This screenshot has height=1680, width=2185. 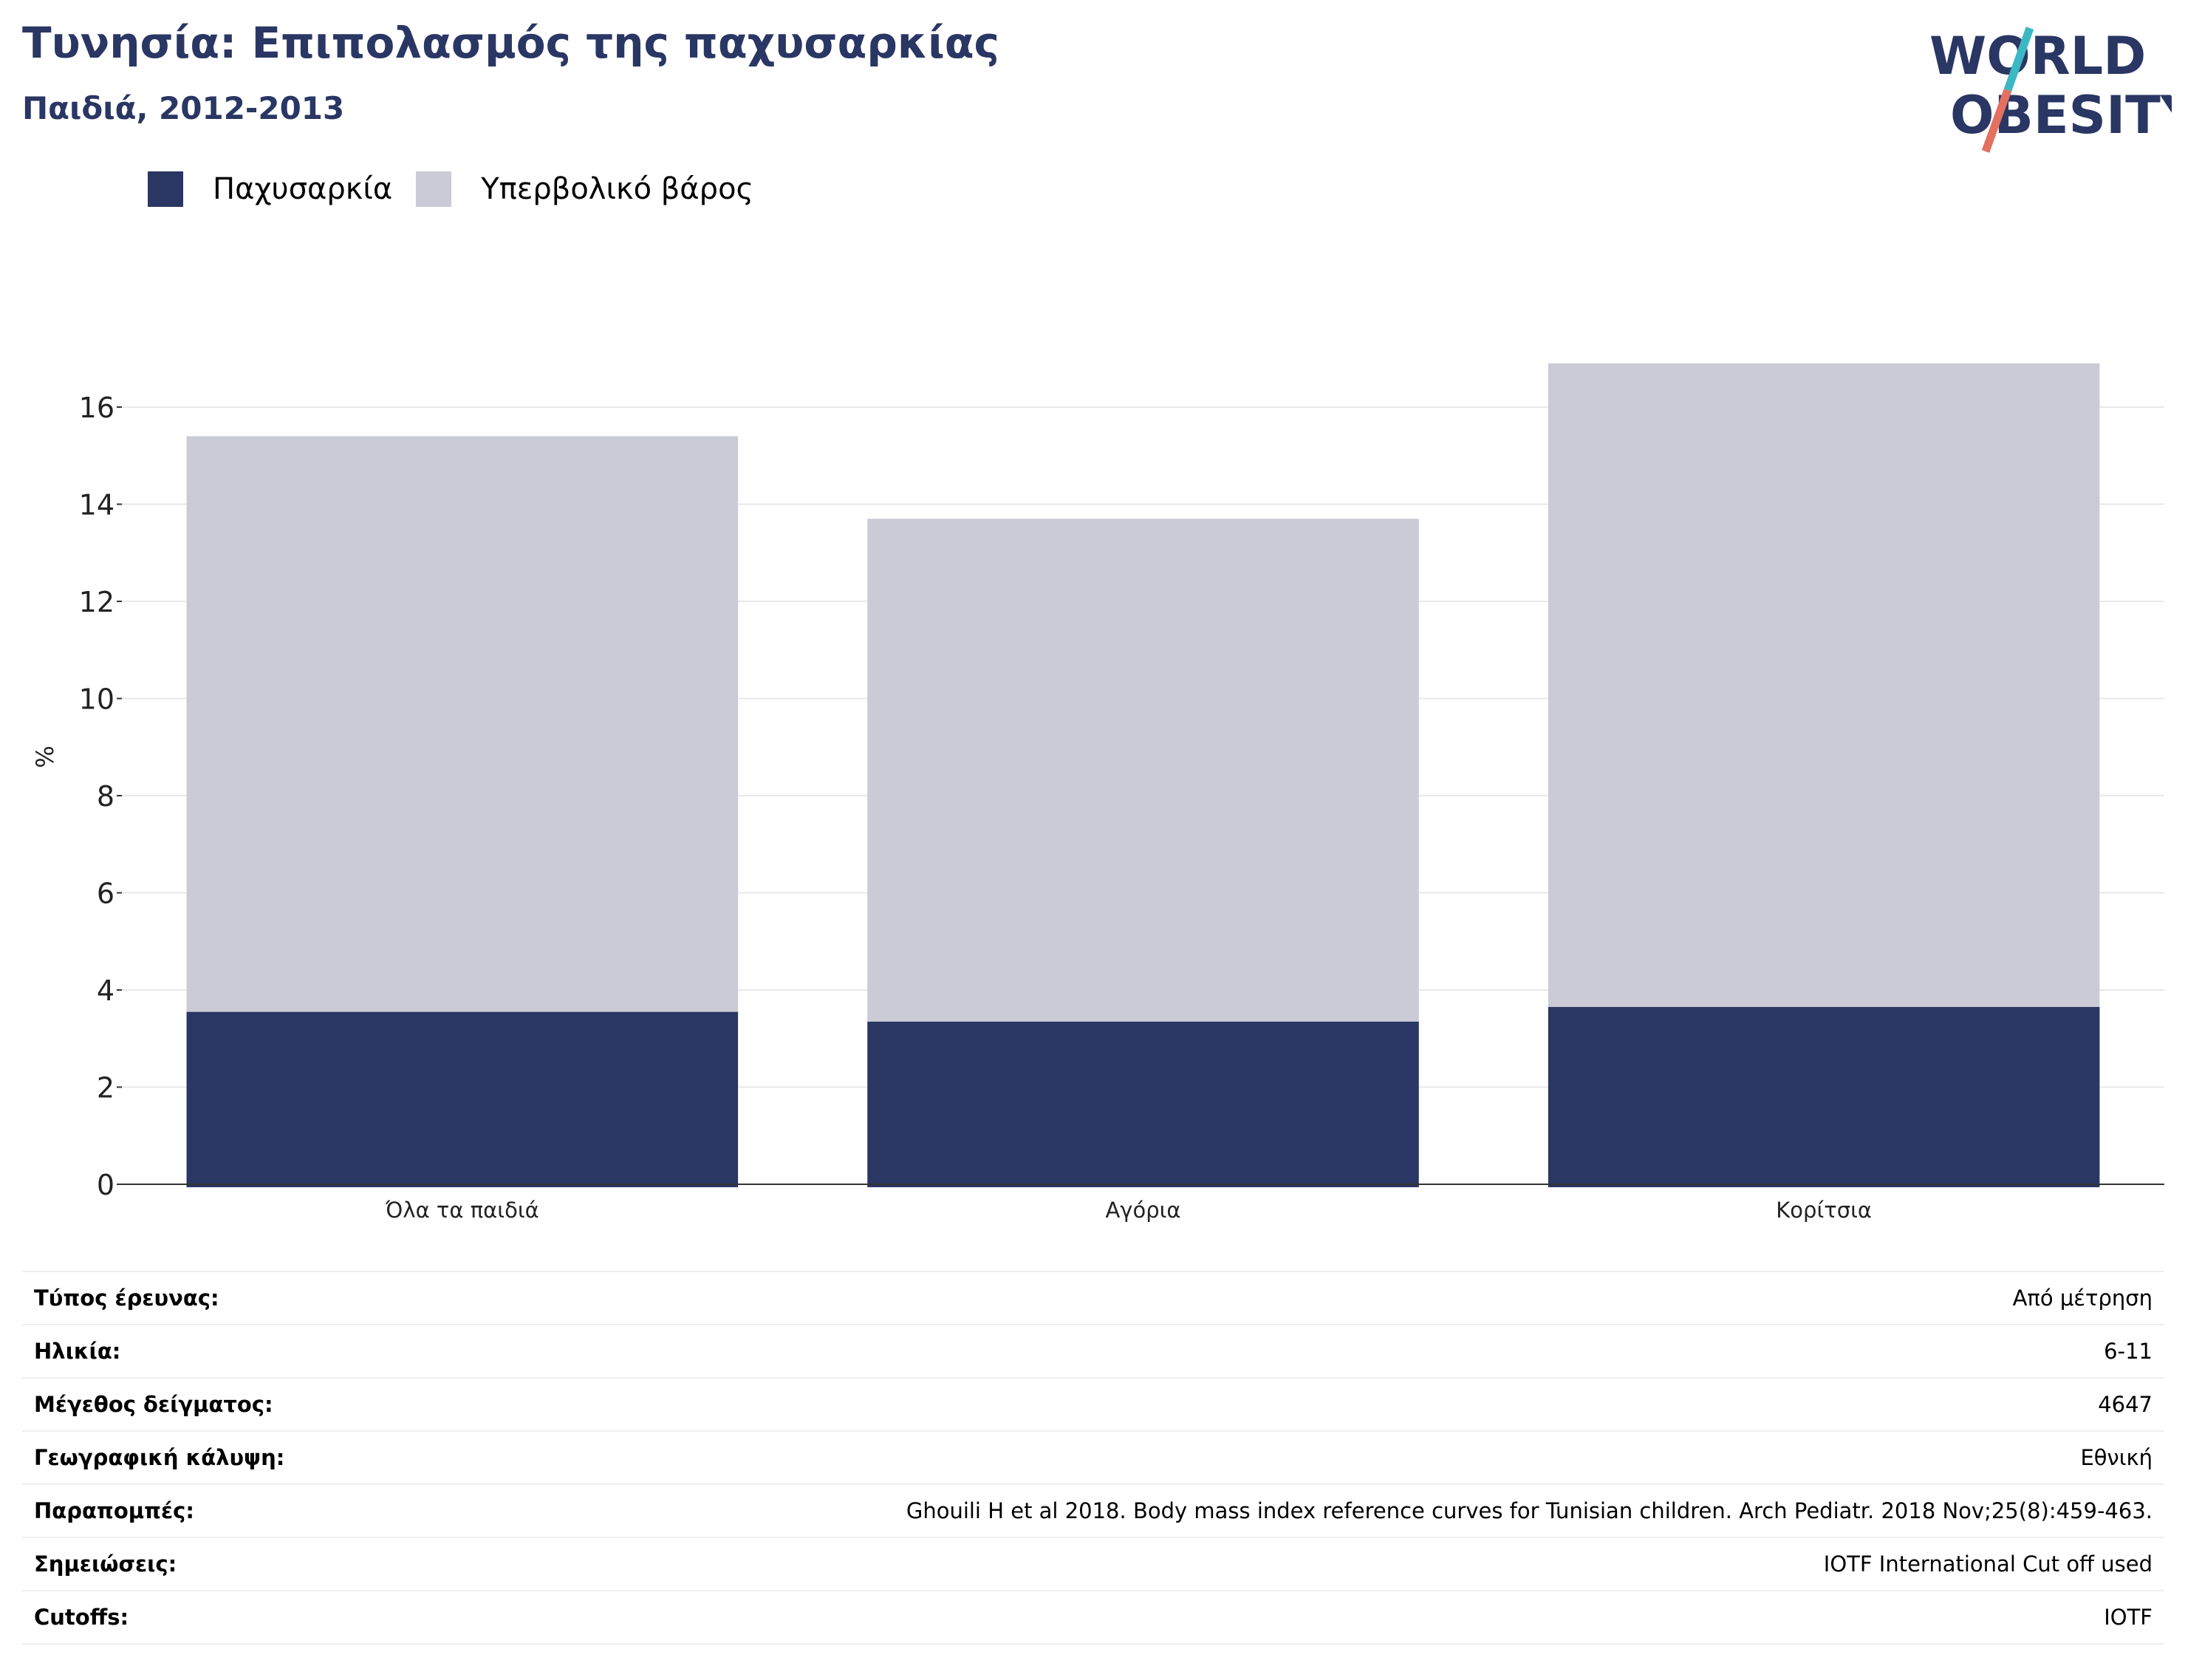 What do you see at coordinates (165, 189) in the screenshot?
I see `legend-swatch-obesity` at bounding box center [165, 189].